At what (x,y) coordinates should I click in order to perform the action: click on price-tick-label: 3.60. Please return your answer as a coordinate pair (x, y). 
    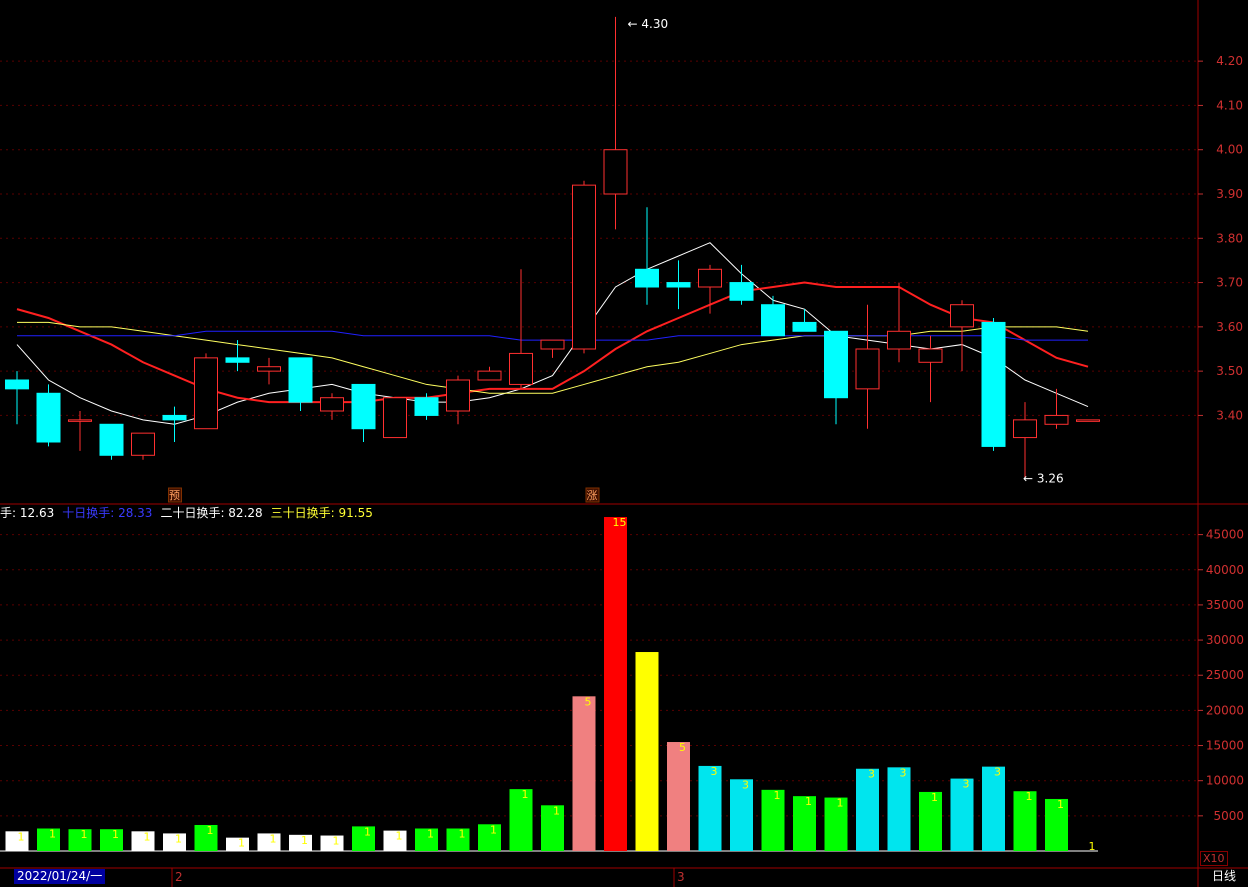
    Looking at the image, I should click on (1229, 327).